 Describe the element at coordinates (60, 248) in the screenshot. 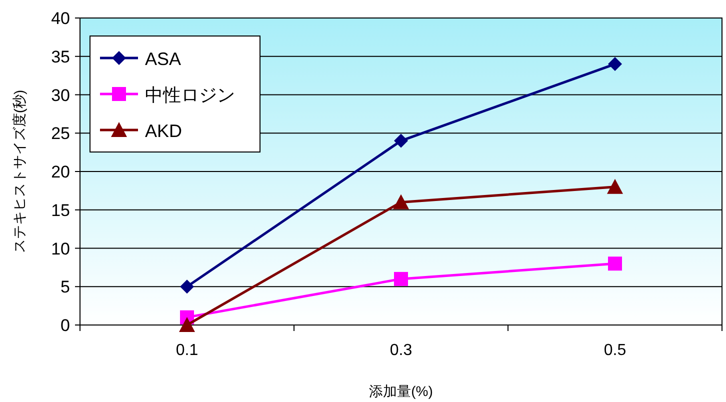

I see `y-tick-label: 10` at that location.